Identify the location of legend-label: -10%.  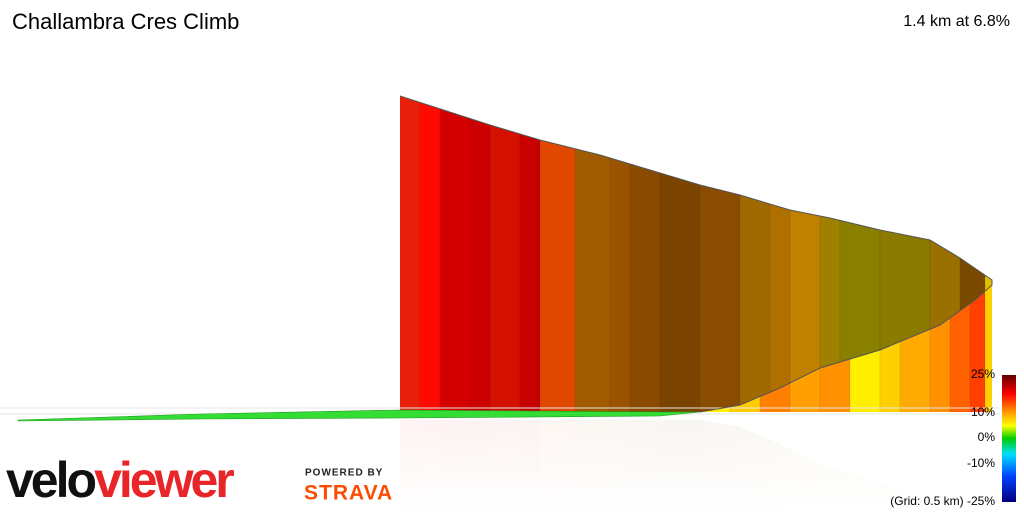
(981, 463).